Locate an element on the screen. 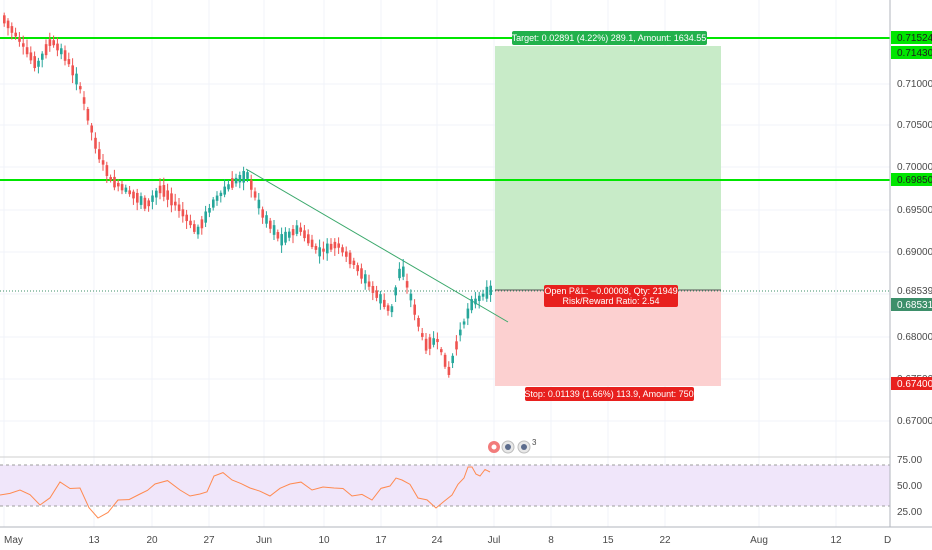 This screenshot has height=550, width=932. time-label: 10 is located at coordinates (324, 540).